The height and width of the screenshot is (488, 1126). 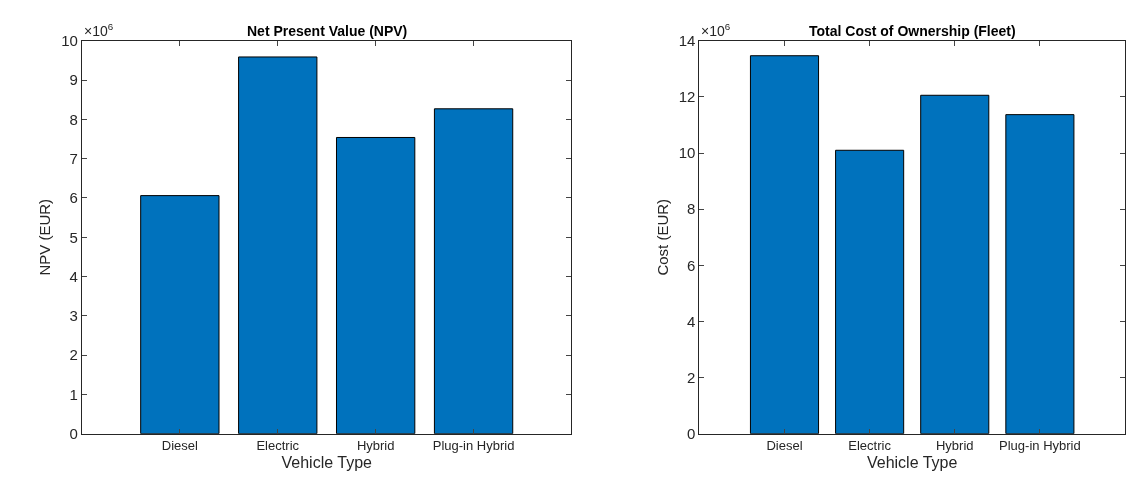 I want to click on y-axis-title: Cost (EUR), so click(x=662, y=237).